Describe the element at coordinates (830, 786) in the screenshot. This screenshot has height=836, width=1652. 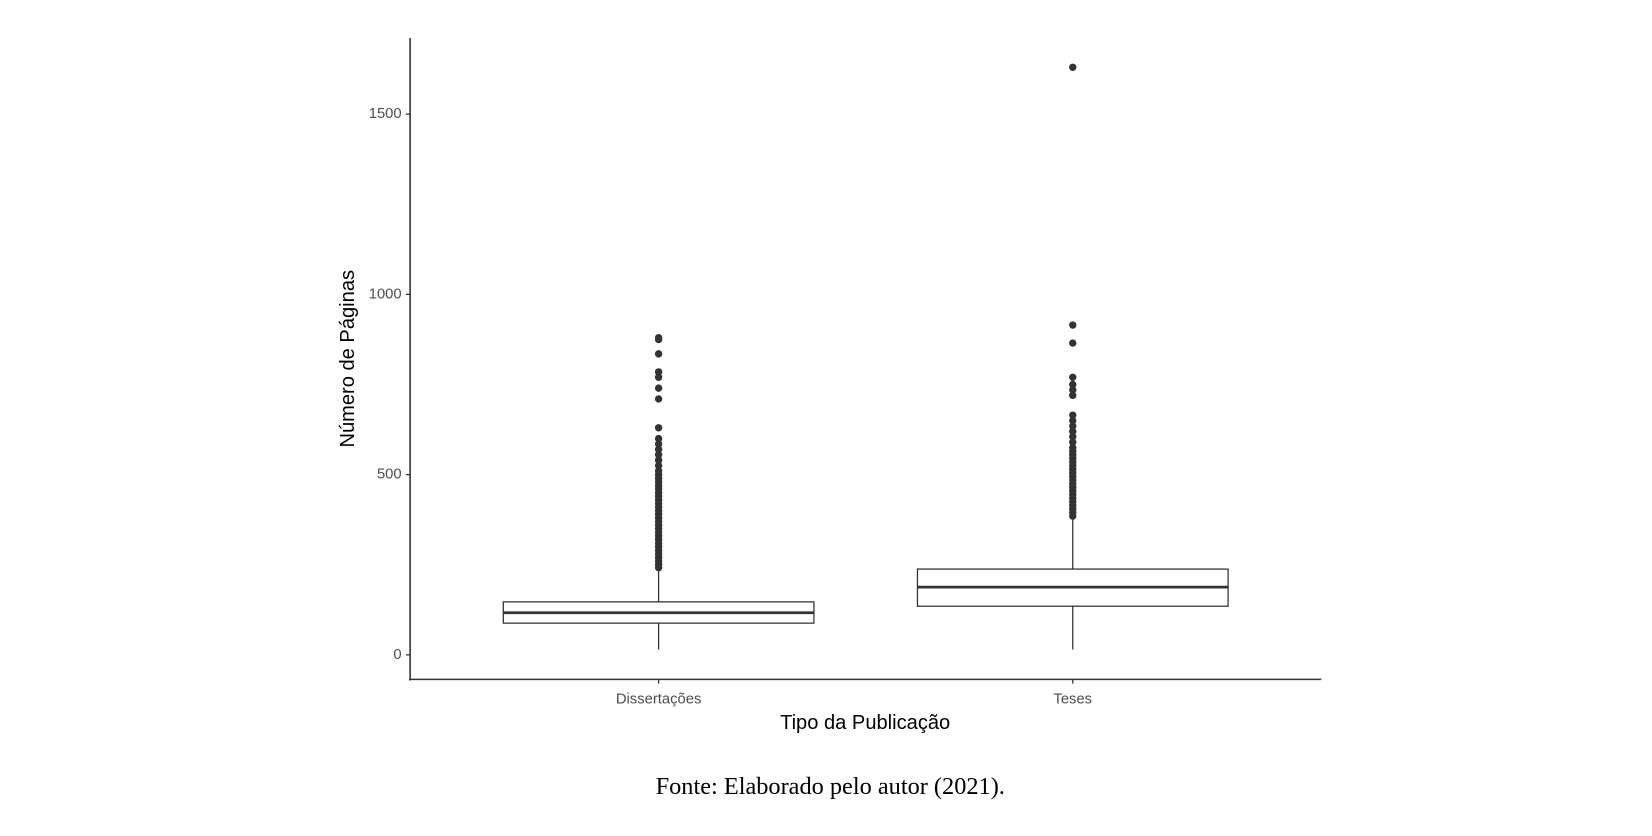
I see `caption: Fonte: Elaborado pelo autor (2021).` at that location.